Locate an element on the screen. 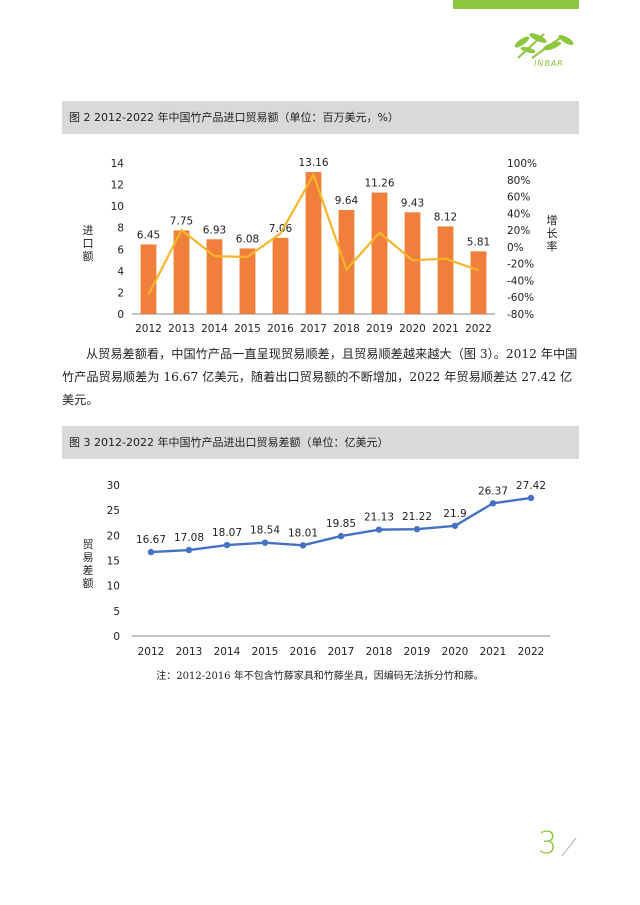  y-tick-label: 25 is located at coordinates (113, 511).